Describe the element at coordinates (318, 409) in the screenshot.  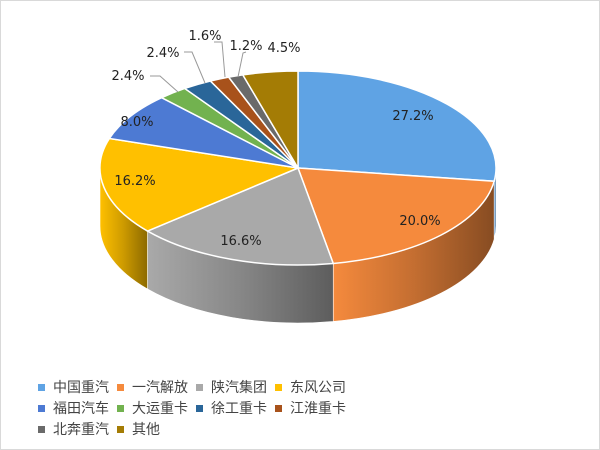
I see `legend-label: 江淮重卡` at that location.